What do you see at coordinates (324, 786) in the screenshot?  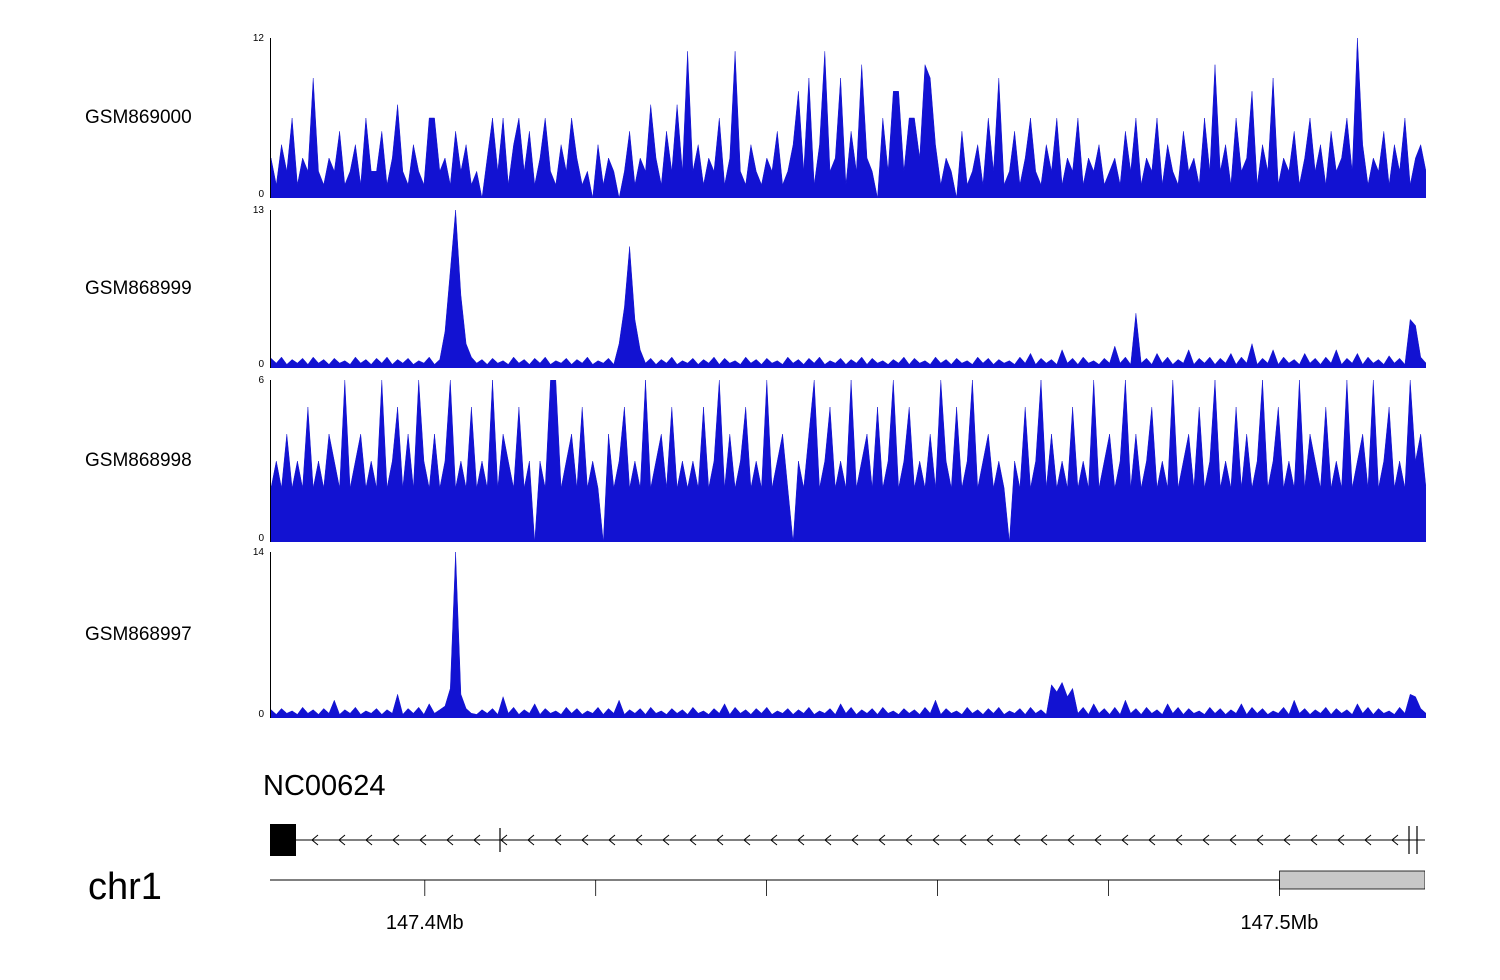 I see `gene-name-label: NC00624` at bounding box center [324, 786].